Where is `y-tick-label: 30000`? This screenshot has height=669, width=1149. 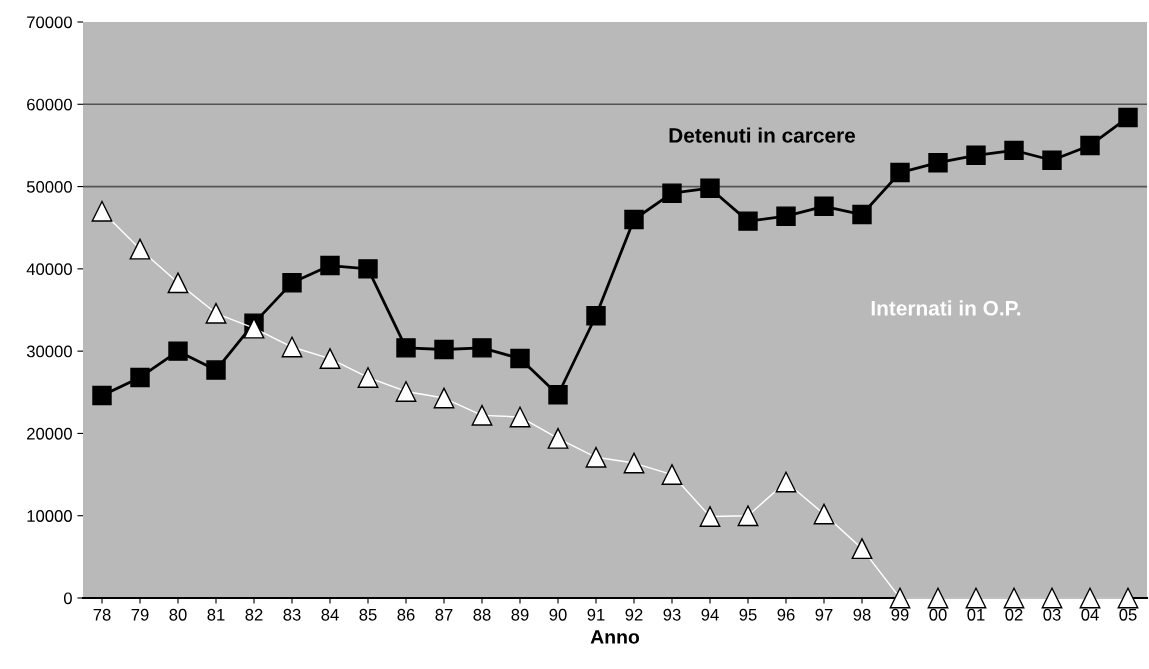
y-tick-label: 30000 is located at coordinates (49, 351).